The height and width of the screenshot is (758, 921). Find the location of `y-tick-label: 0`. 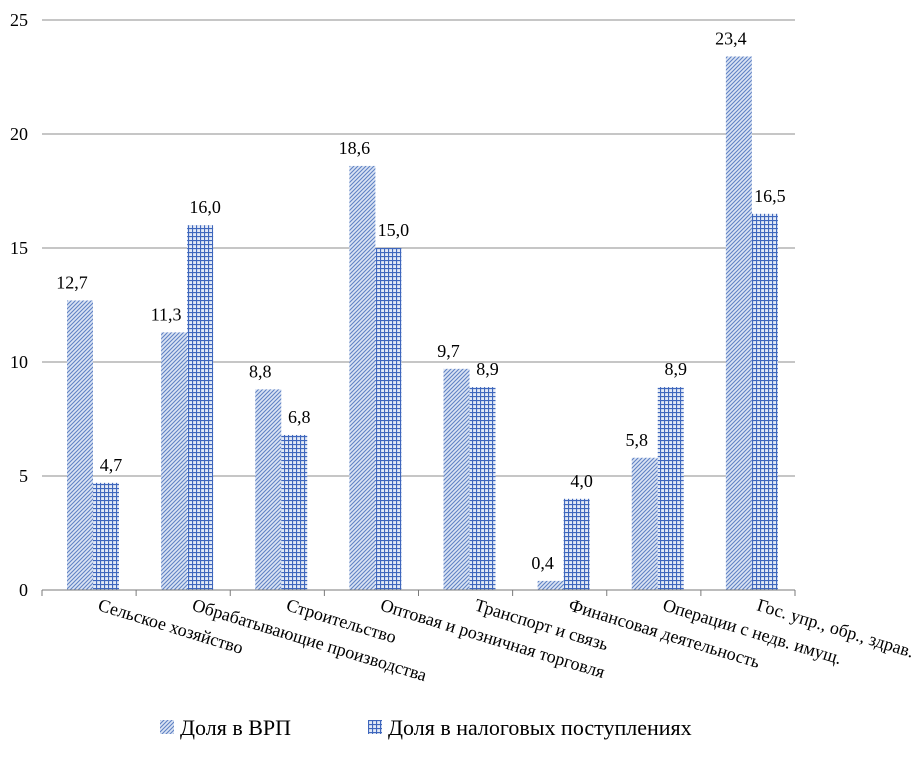

y-tick-label: 0 is located at coordinates (23, 590).